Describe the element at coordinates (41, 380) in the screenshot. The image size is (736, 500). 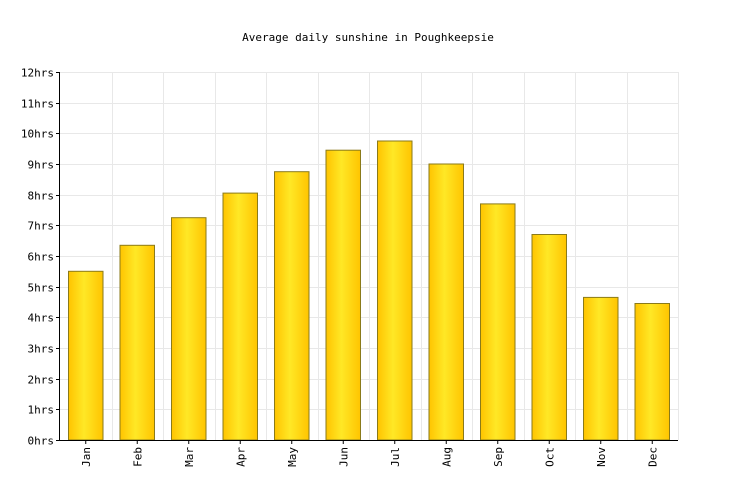
I see `y-tick-label: 2hrs` at that location.